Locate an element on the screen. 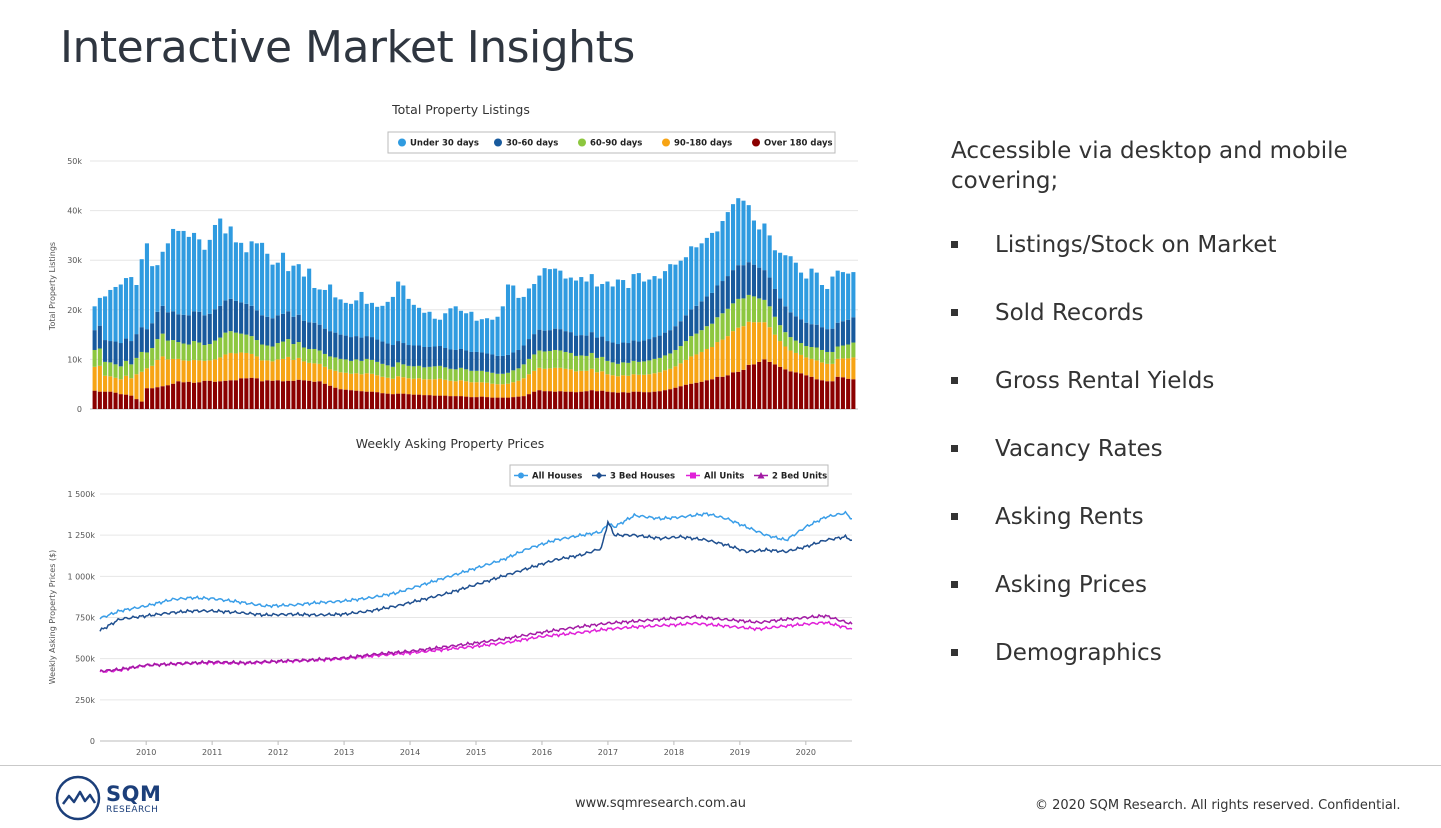 The height and width of the screenshot is (828, 1441). website-link: www.sqmresearch.com.au is located at coordinates (660, 803).